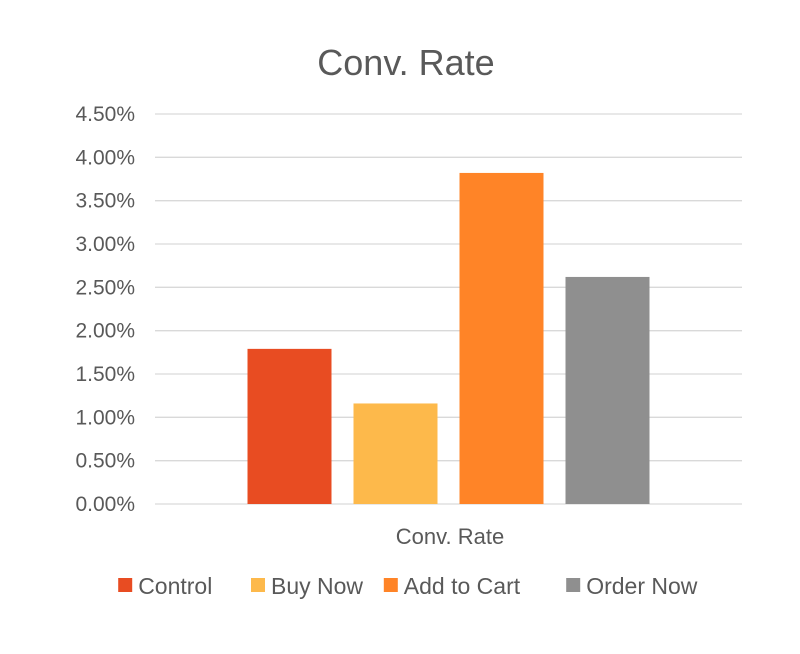 This screenshot has width=800, height=654. Describe the element at coordinates (607, 390) in the screenshot. I see `bar-order-now` at that location.